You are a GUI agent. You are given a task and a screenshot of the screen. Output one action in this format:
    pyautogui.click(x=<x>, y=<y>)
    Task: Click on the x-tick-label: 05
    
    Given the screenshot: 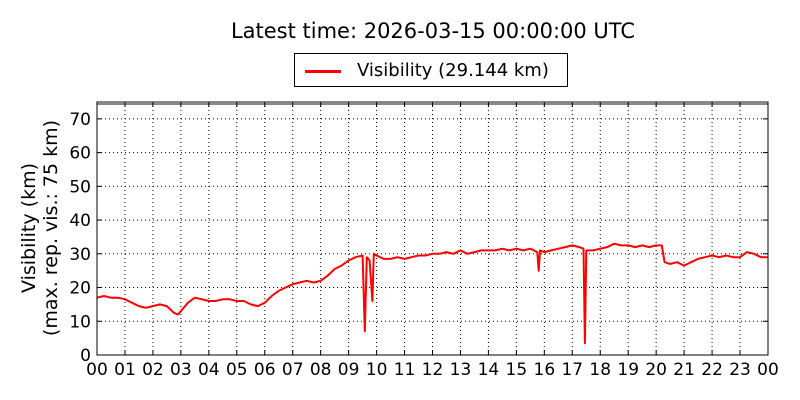 What is the action you would take?
    pyautogui.click(x=237, y=370)
    